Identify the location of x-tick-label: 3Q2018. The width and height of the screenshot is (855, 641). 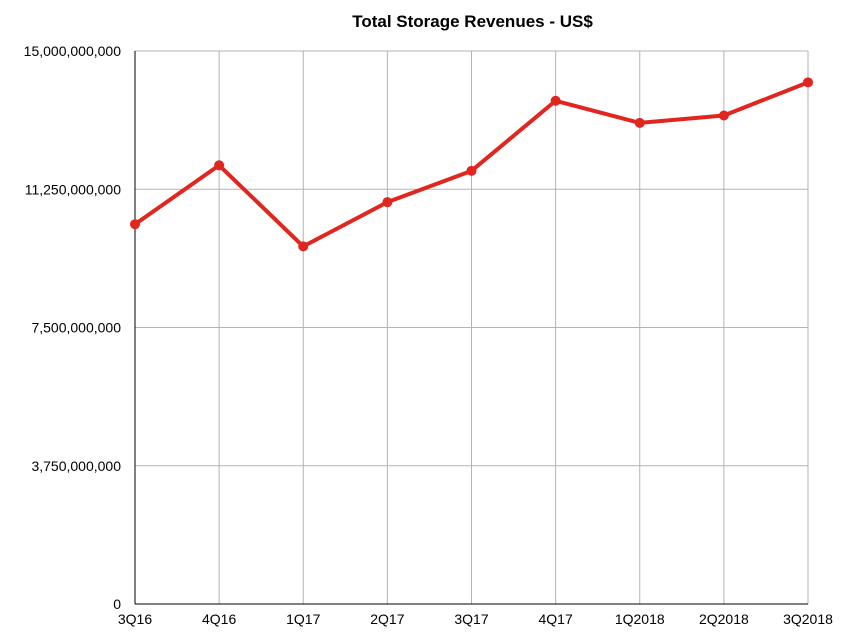
(808, 619).